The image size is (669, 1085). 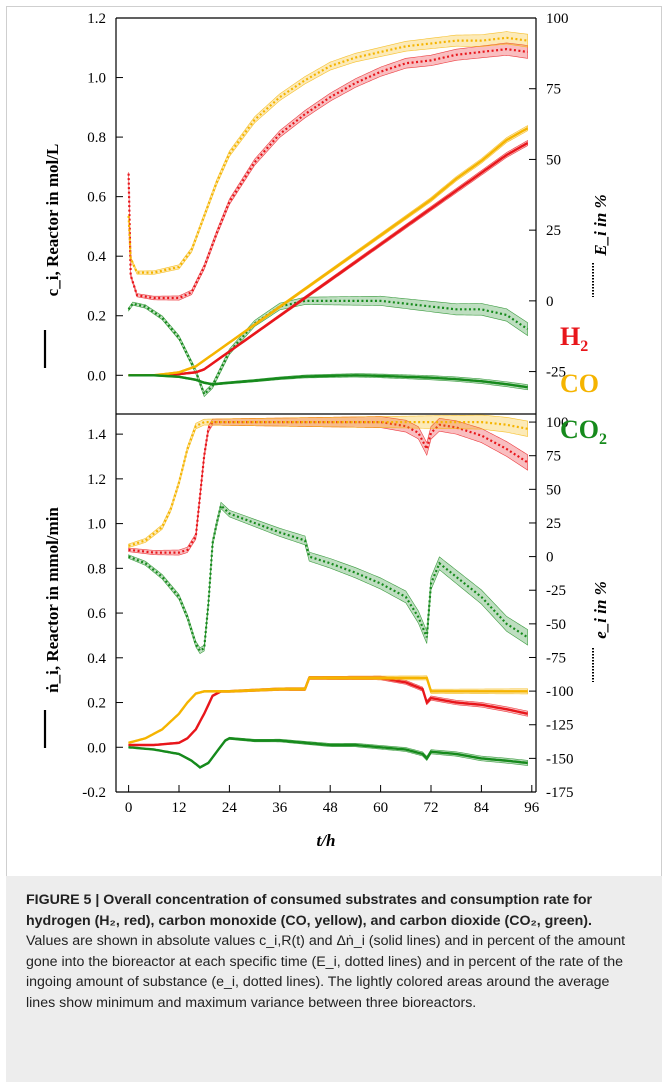 I want to click on x-tick-label: 60, so click(x=380, y=808).